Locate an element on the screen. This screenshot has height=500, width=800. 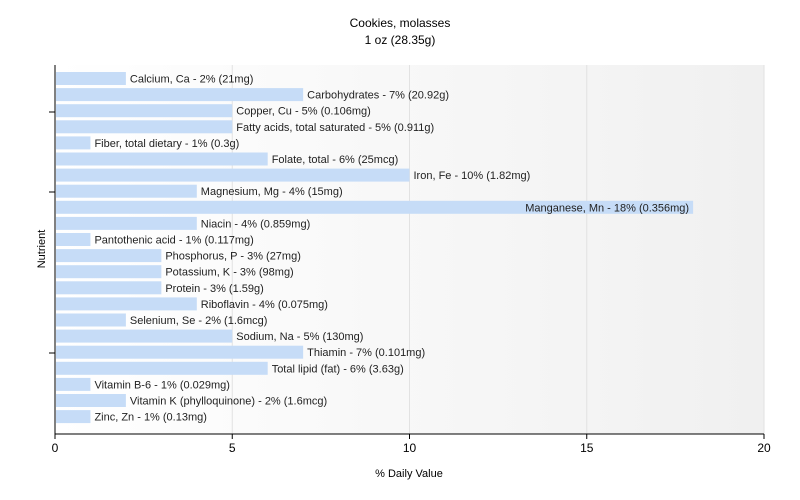
bar-label: Potassium, K - 3% (98mg) is located at coordinates (229, 273).